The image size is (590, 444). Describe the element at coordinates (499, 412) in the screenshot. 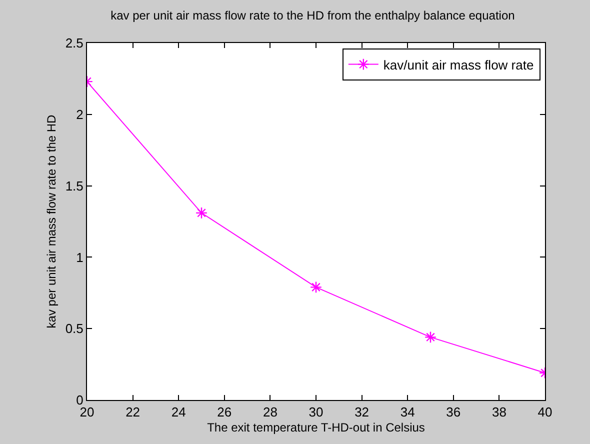

I see `x-tick-label: 38` at that location.